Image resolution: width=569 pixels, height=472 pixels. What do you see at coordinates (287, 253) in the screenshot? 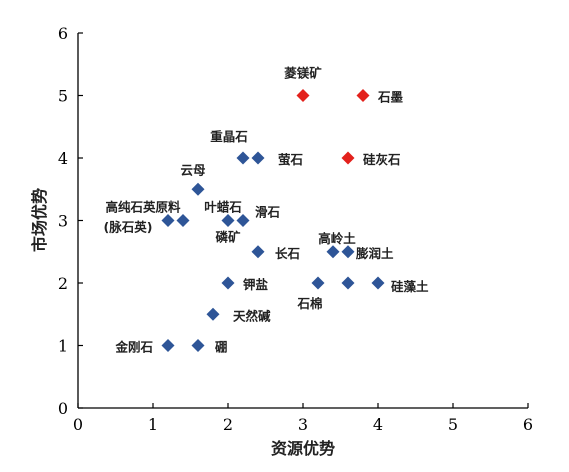
I see `point-label: 长石` at bounding box center [287, 253].